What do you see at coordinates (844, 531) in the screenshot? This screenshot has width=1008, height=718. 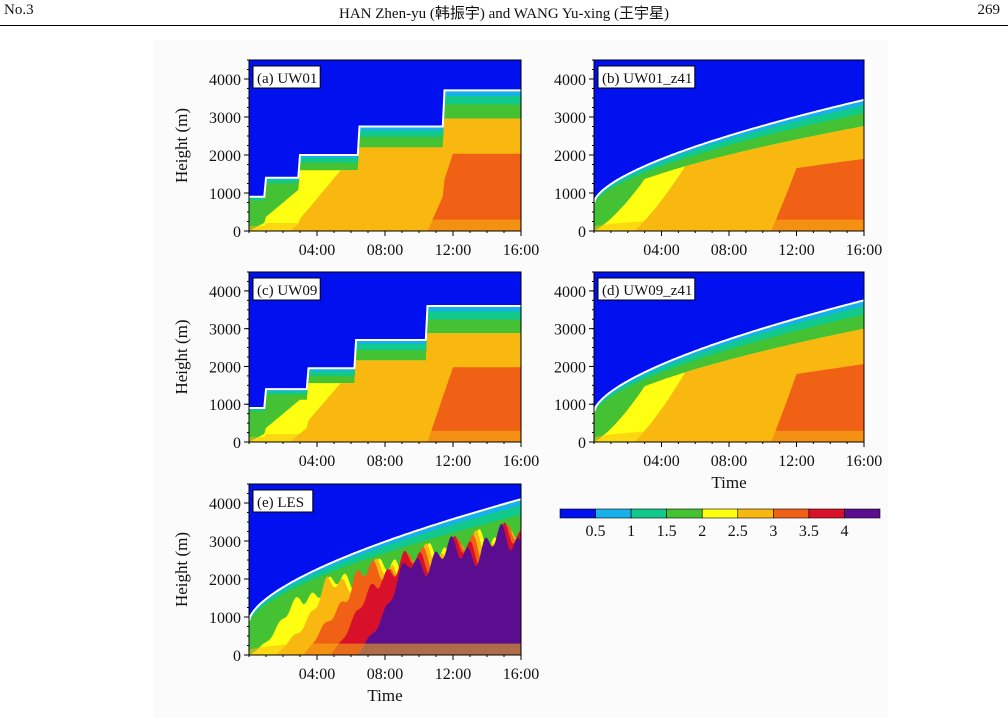 I see `colorbar-tick-label: 4` at bounding box center [844, 531].